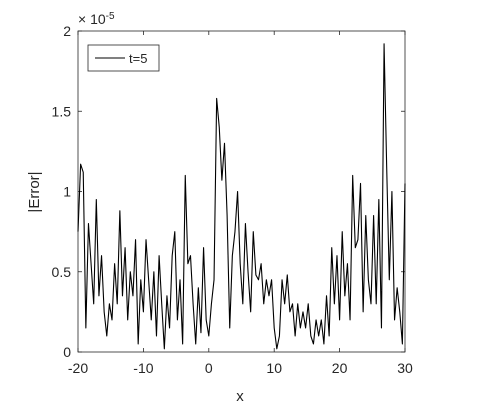 The height and width of the screenshot is (411, 502). What do you see at coordinates (78, 368) in the screenshot?
I see `x-tick-label: -20` at bounding box center [78, 368].